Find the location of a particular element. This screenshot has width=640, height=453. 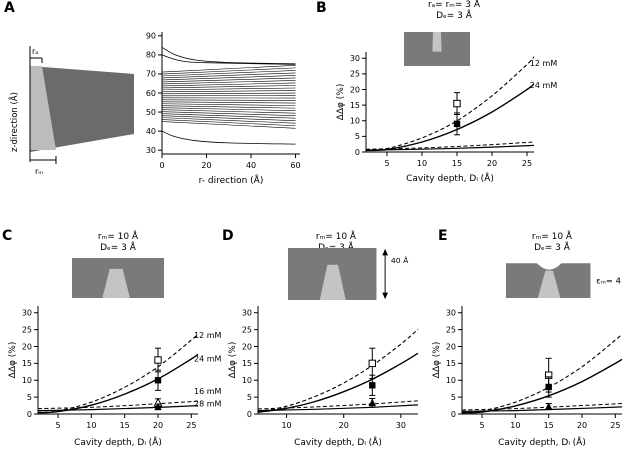

svg-text: rₘ is located at coordinates (39, 171).